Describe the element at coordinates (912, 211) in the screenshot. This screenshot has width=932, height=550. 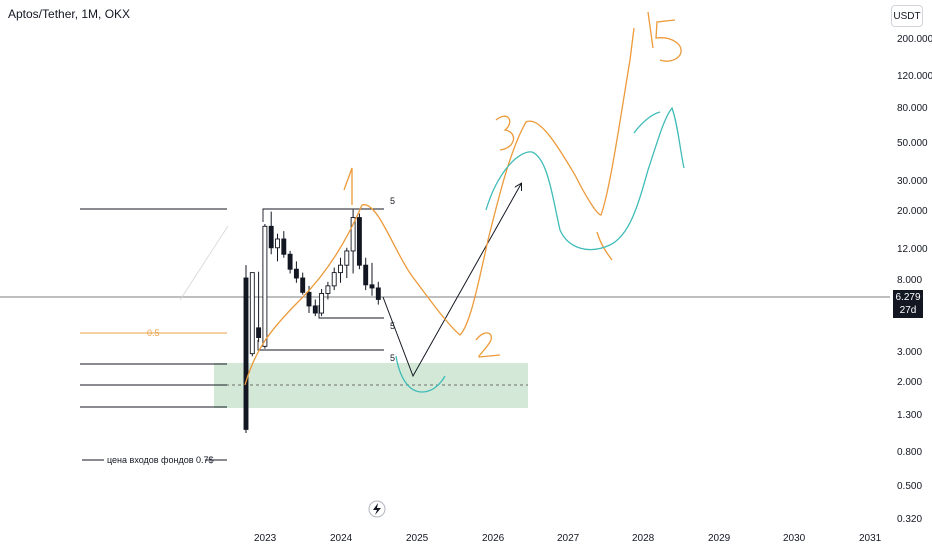
I see `y-tick: 20.000` at that location.